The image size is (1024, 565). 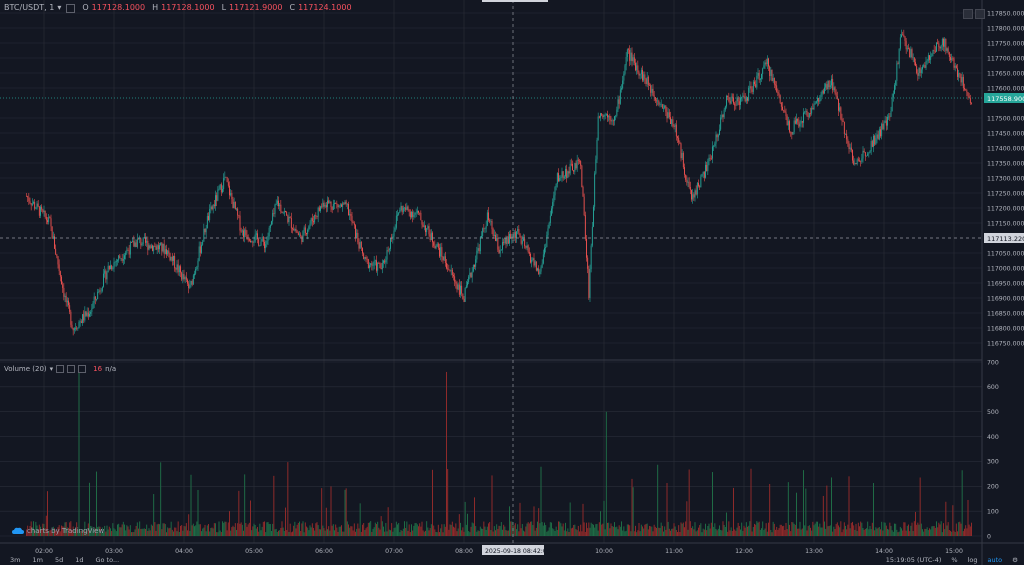 I want to click on clock-time: 15:19:05 (UTC-4), so click(x=913, y=560).